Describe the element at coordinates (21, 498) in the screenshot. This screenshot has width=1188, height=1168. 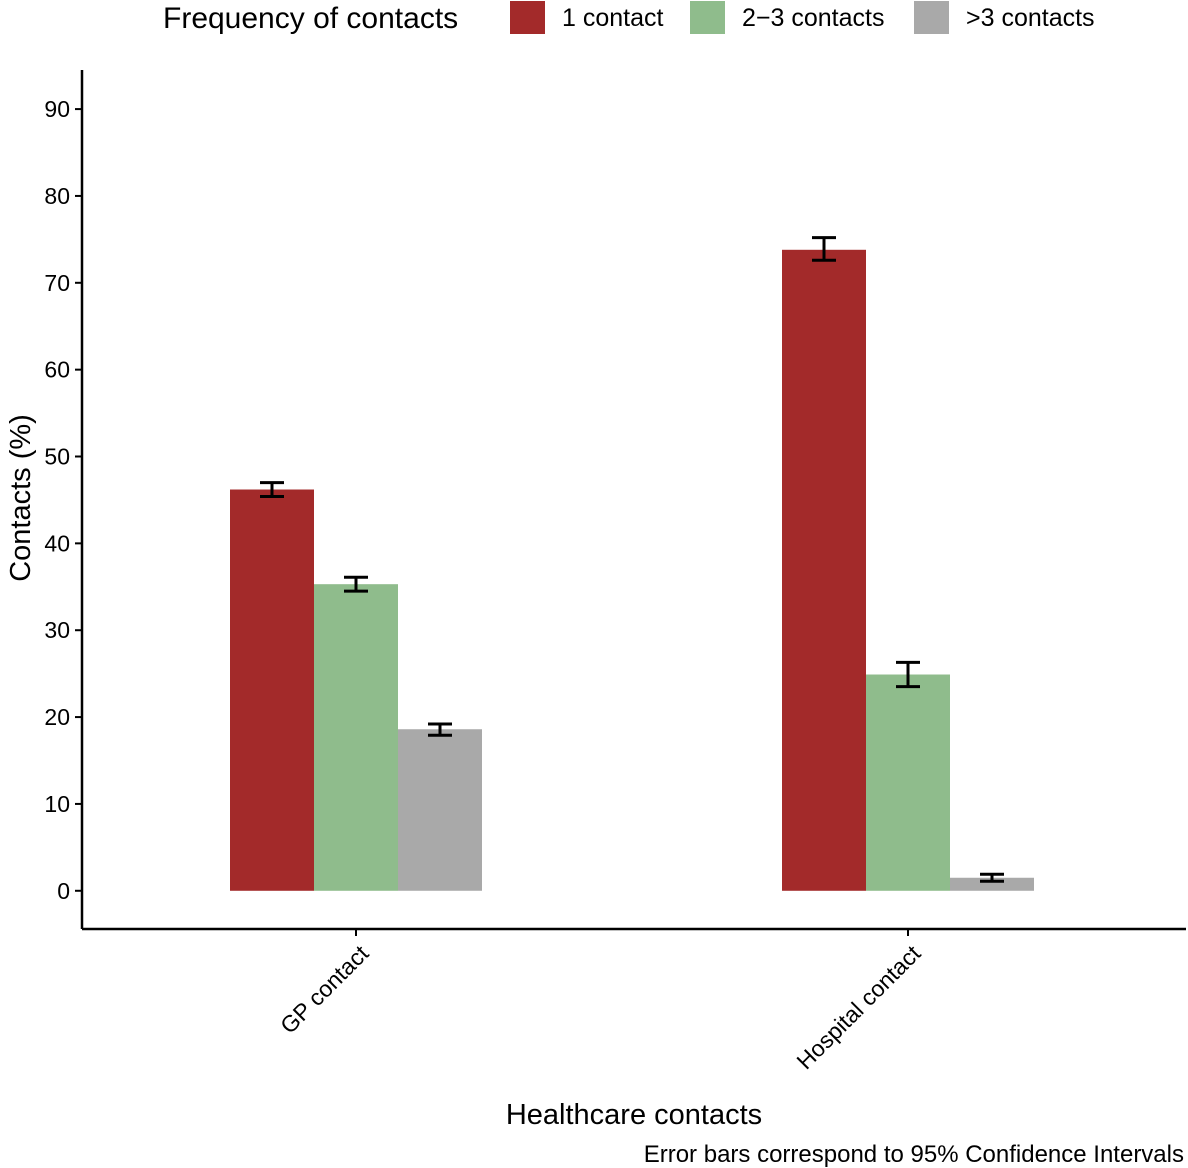
I see `y-axis-label: Contacts (%)` at that location.